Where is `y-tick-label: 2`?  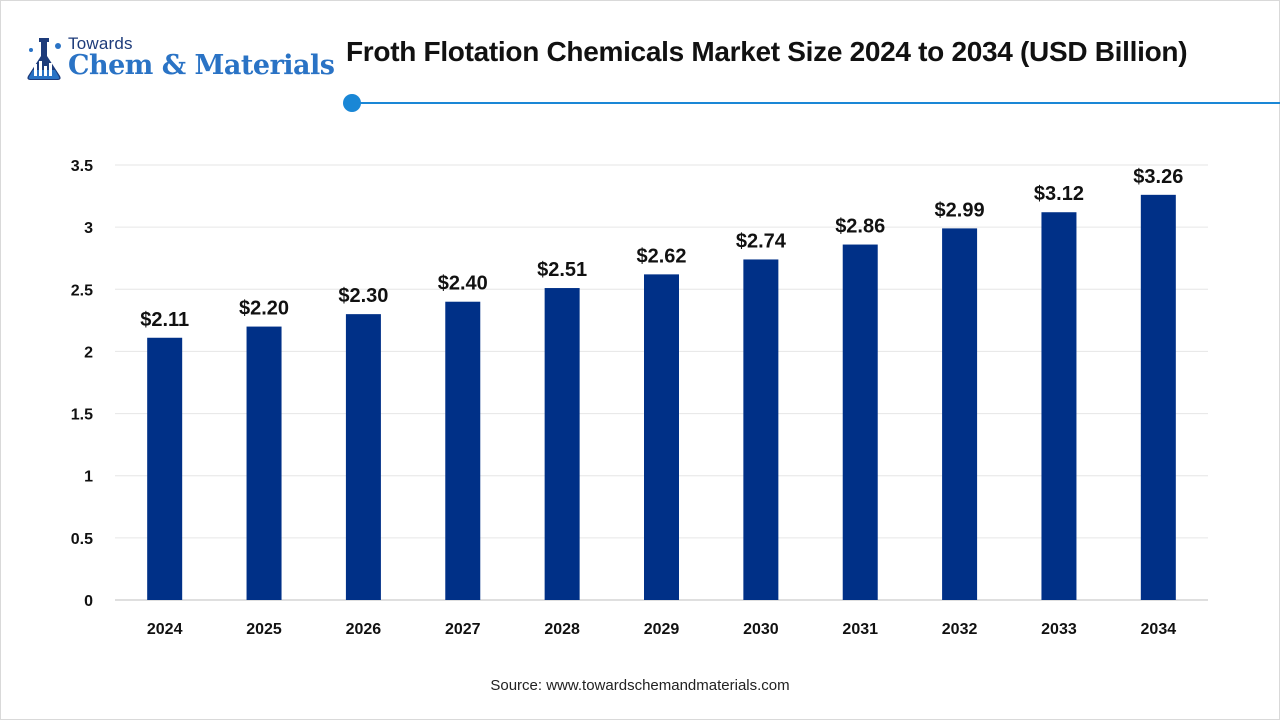
y-tick-label: 2 is located at coordinates (88, 352).